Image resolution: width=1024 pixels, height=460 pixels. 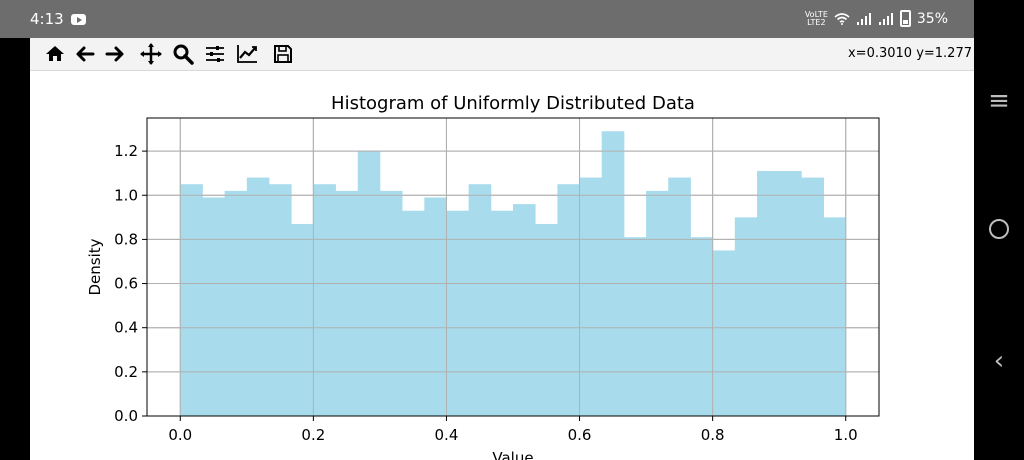 I want to click on y-tick-label: 1.2, so click(x=126, y=151).